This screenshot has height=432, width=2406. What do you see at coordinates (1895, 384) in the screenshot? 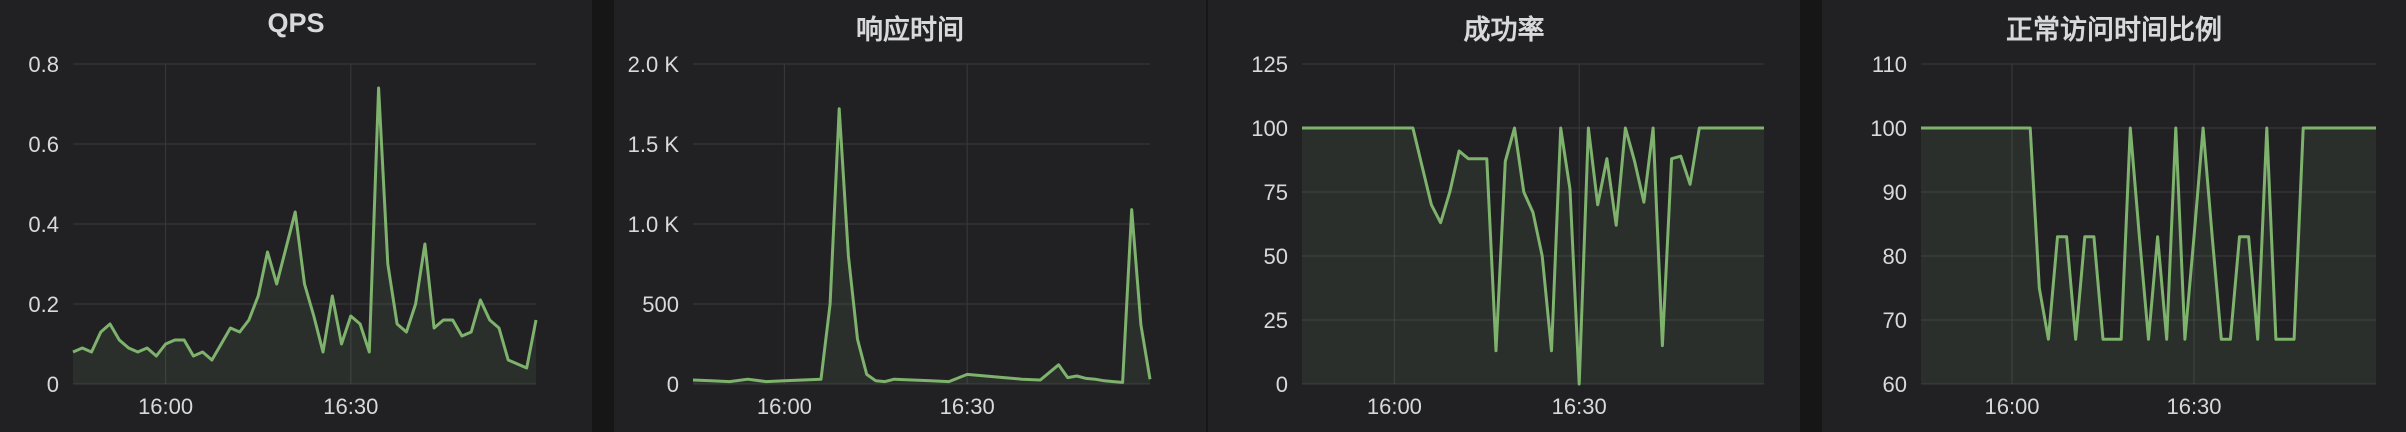
I see `y-tick-label: 60` at bounding box center [1895, 384].